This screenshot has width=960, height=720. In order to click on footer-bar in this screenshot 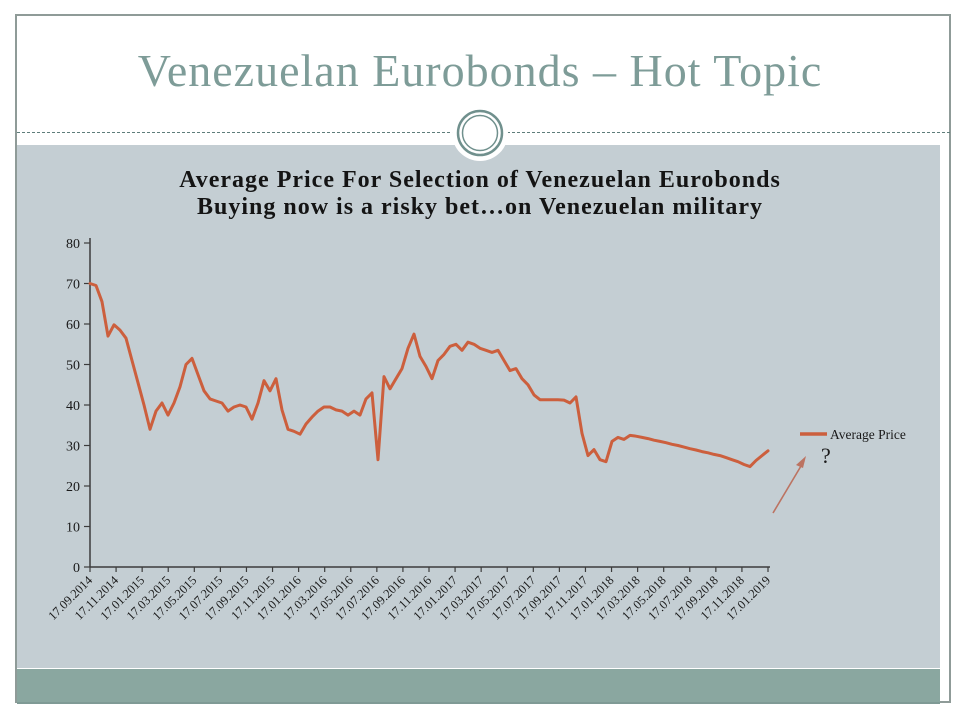, I will do `click(478, 686)`.